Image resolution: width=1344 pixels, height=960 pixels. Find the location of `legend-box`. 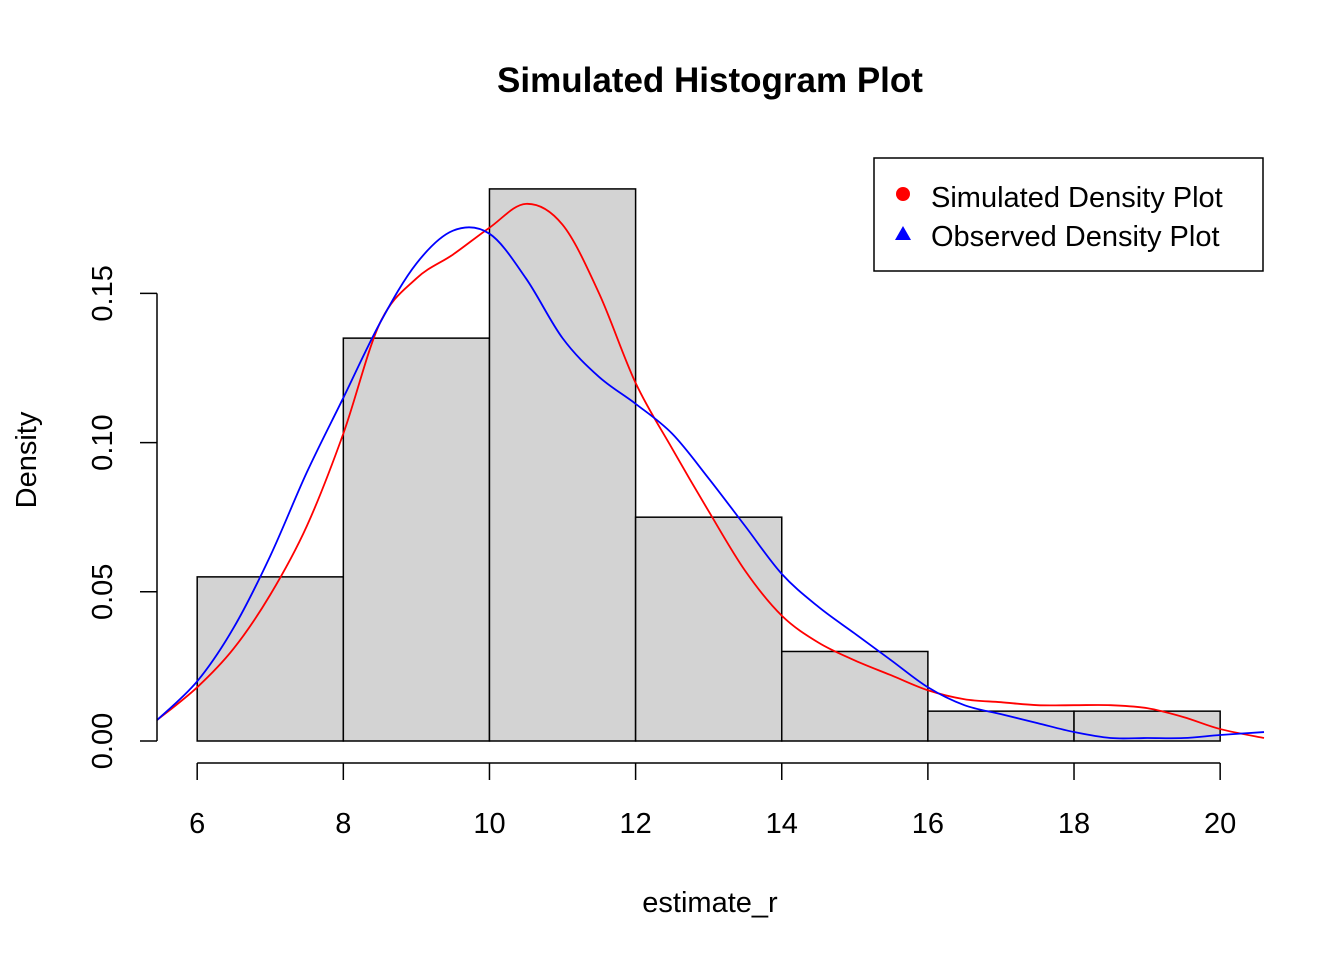

legend-box is located at coordinates (1068, 214).